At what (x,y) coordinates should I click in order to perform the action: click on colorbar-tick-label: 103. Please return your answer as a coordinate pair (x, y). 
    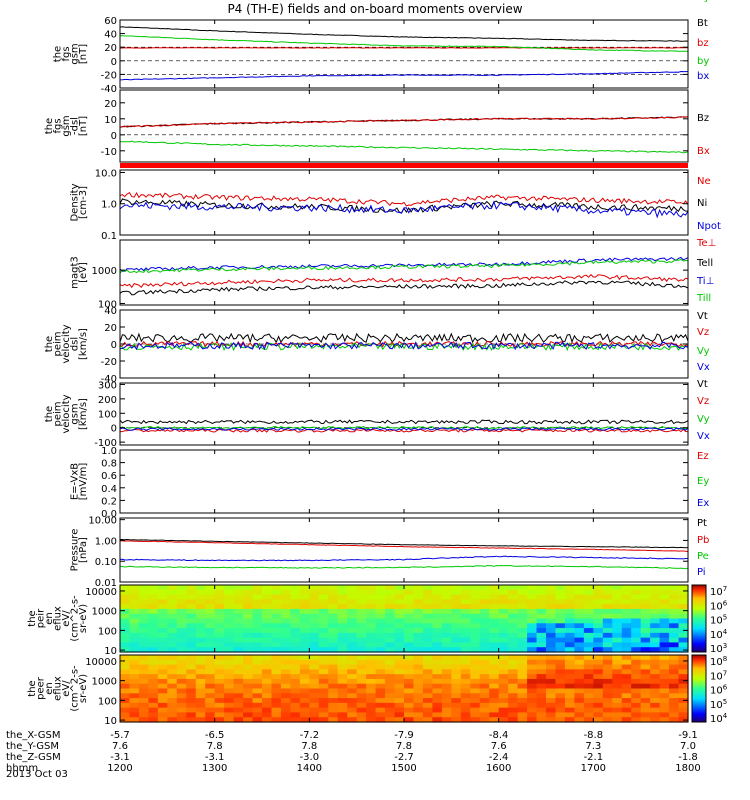
    Looking at the image, I should click on (718, 648).